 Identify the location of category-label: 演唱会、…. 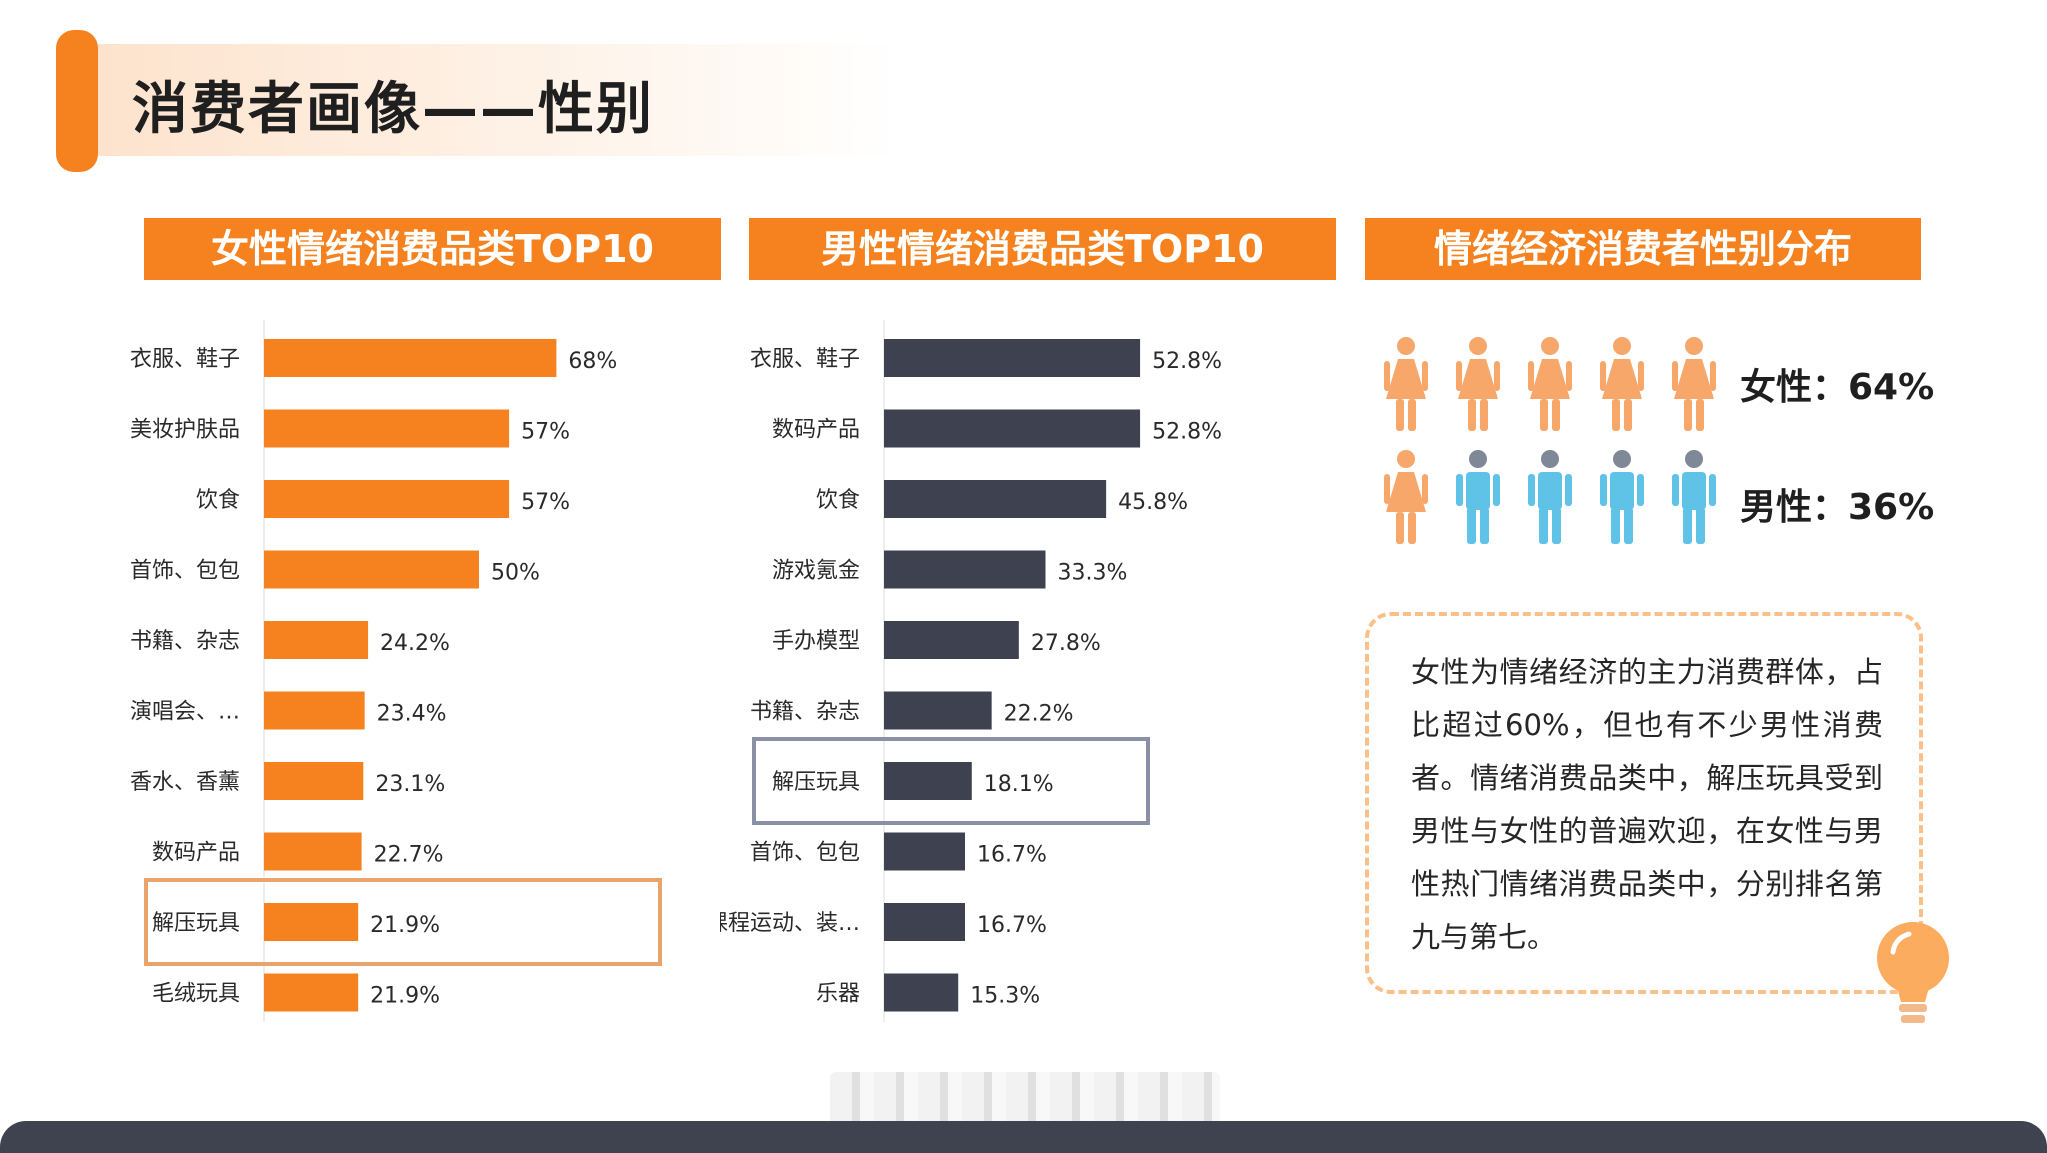
(185, 712).